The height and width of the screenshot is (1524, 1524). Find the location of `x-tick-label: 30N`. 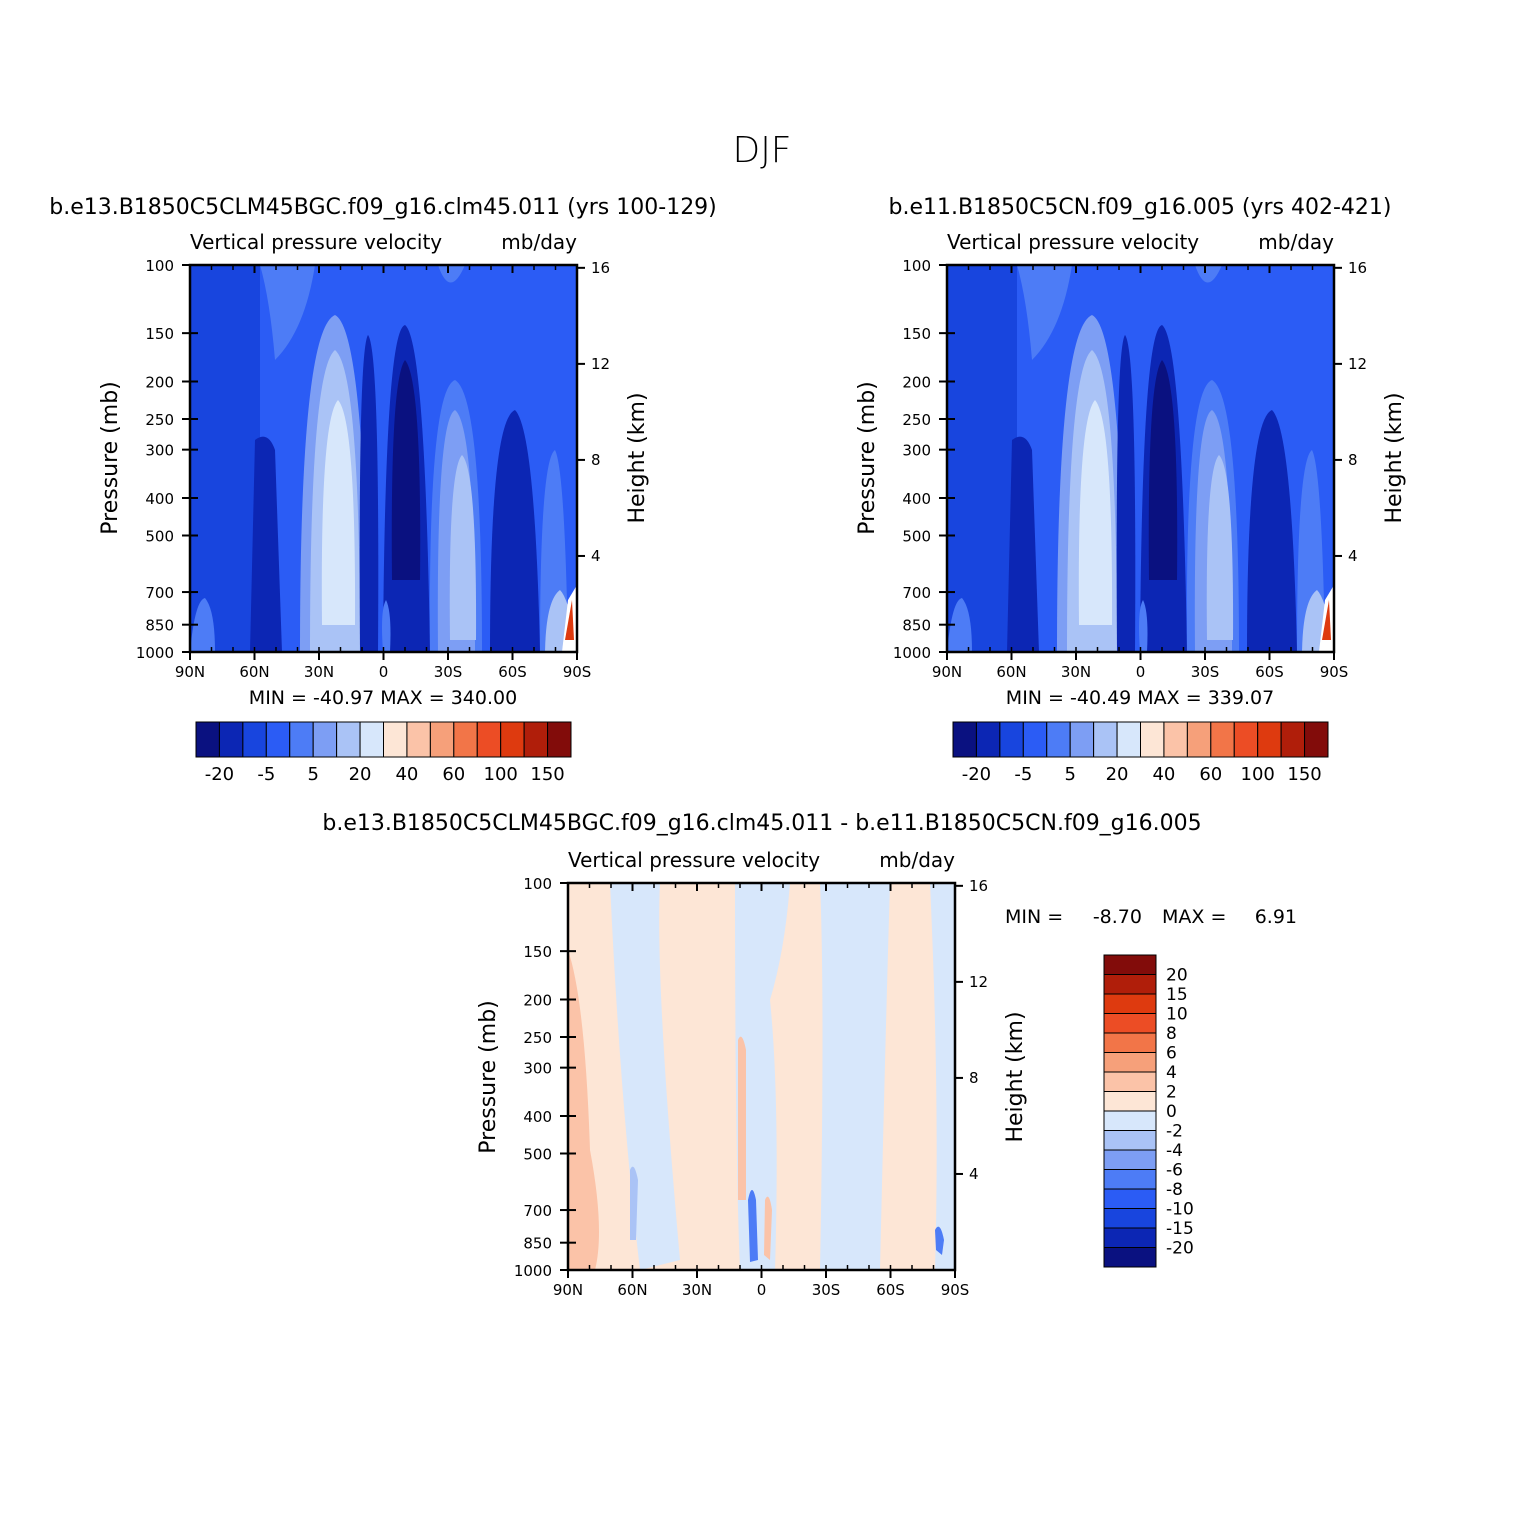

x-tick-label: 30N is located at coordinates (697, 1290).